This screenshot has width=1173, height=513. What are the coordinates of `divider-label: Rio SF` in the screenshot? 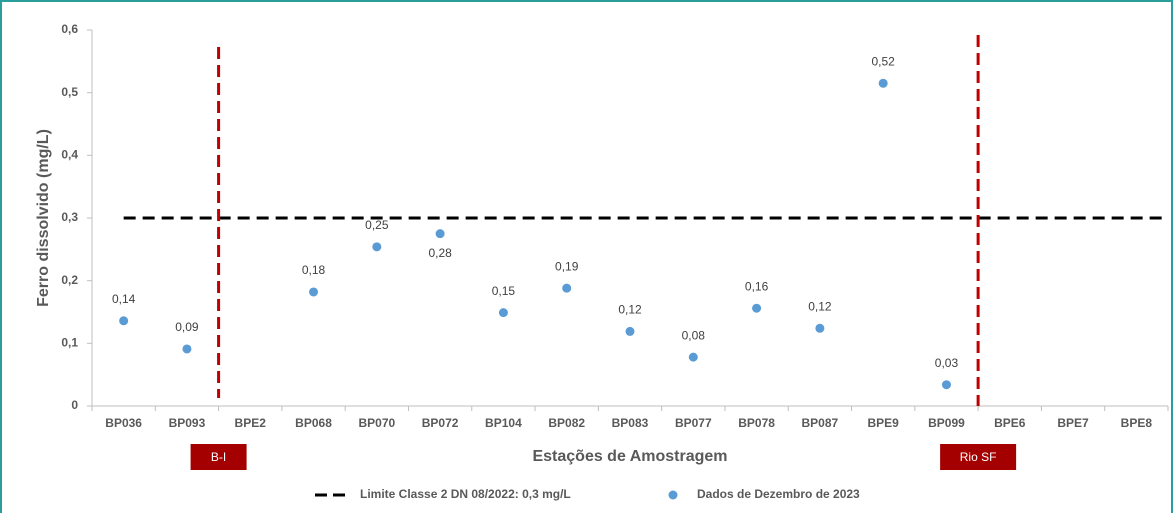 It's located at (978, 457).